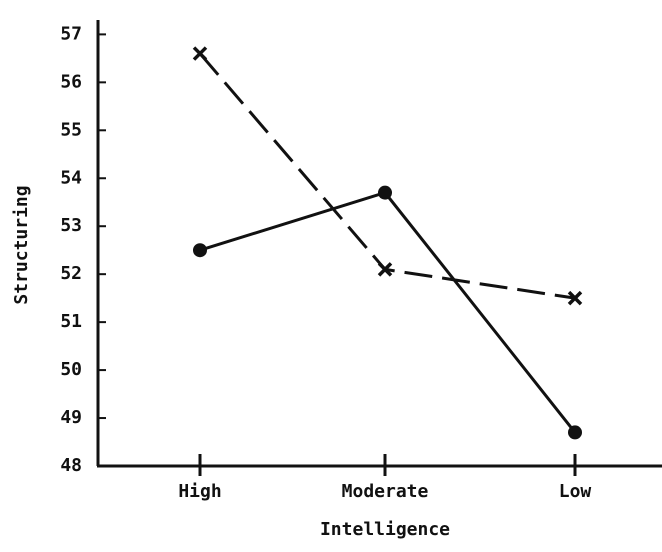 The image size is (662, 552). Describe the element at coordinates (385, 491) in the screenshot. I see `x-tick-label: Moderate` at that location.